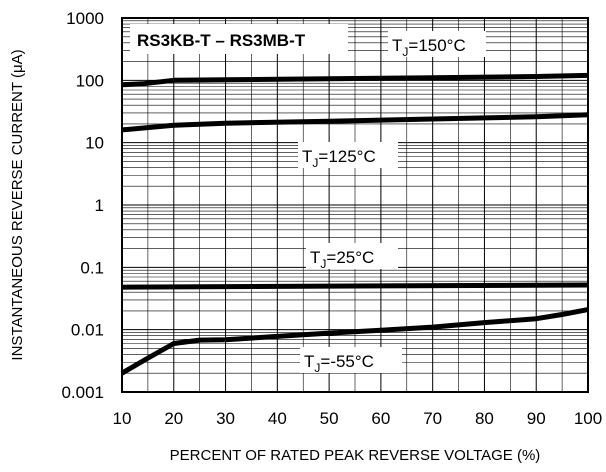  What do you see at coordinates (380, 418) in the screenshot?
I see `x-tick-label: 60` at bounding box center [380, 418].